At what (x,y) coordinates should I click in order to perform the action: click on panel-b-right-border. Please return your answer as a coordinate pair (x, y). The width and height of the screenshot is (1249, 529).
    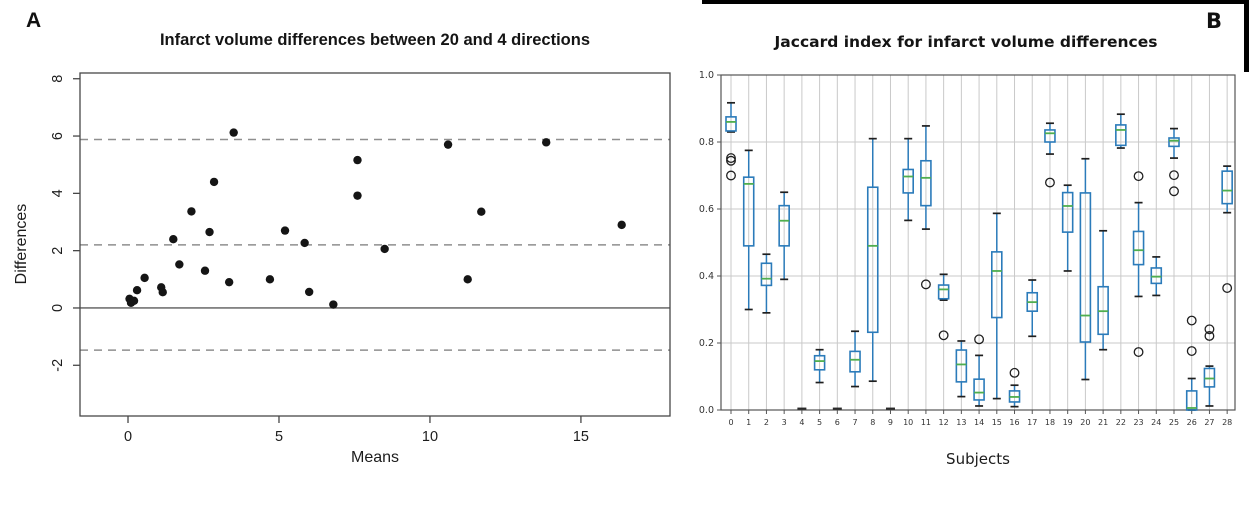
    Looking at the image, I should click on (1246, 36).